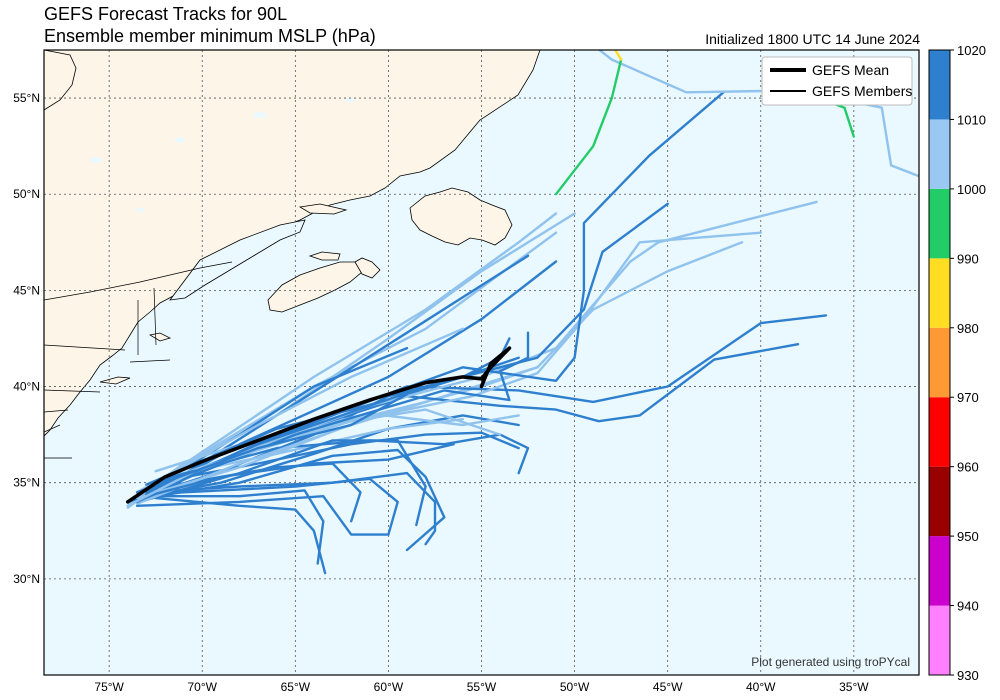 This screenshot has width=1000, height=700. What do you see at coordinates (367, 268) in the screenshot?
I see `landmass-cape-breton` at bounding box center [367, 268].